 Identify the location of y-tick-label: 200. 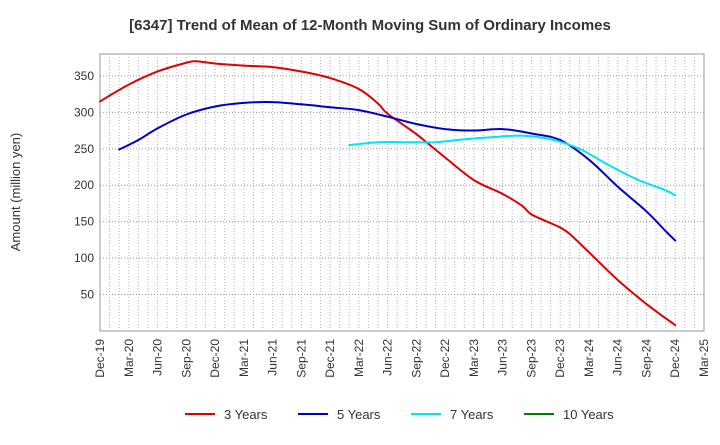
(84, 185).